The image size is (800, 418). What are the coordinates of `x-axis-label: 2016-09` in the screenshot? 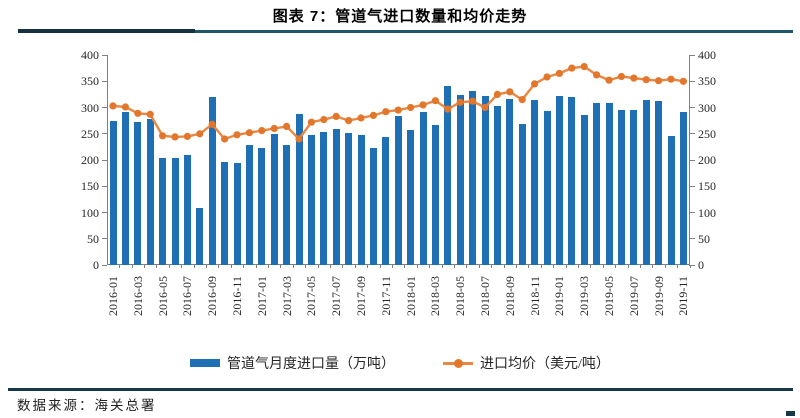 It's located at (212, 296).